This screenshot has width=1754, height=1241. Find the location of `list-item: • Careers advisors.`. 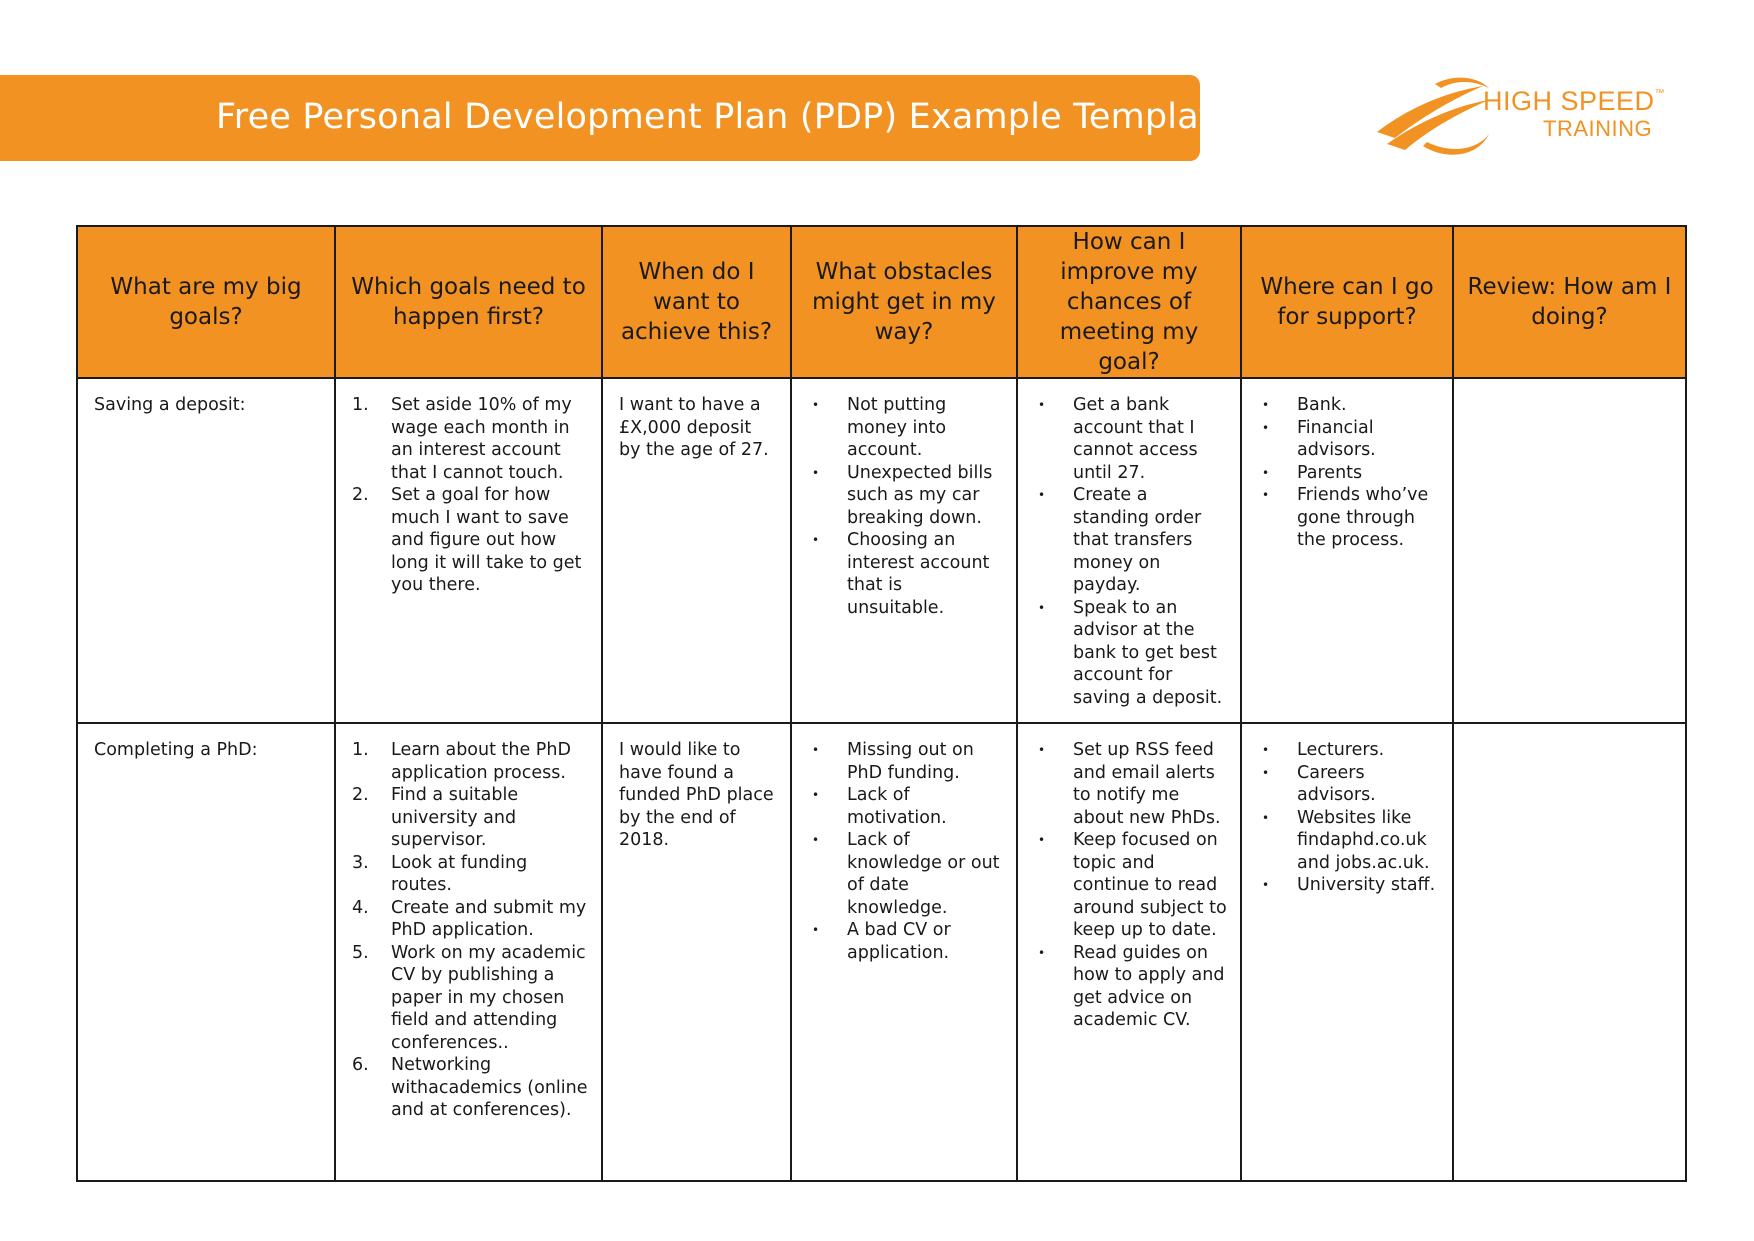

list-item: • Careers advisors. is located at coordinates (1319, 784).